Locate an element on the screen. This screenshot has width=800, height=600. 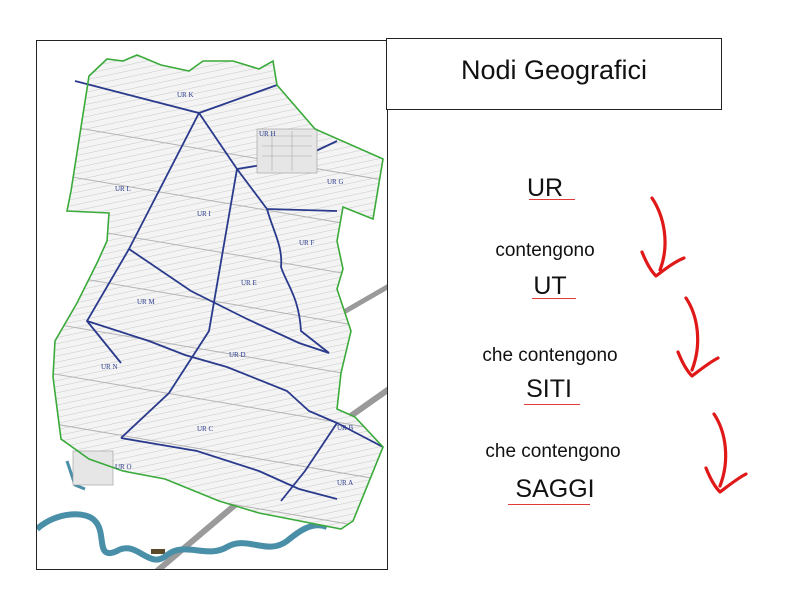
page-title: Nodi Geografici is located at coordinates (554, 70).